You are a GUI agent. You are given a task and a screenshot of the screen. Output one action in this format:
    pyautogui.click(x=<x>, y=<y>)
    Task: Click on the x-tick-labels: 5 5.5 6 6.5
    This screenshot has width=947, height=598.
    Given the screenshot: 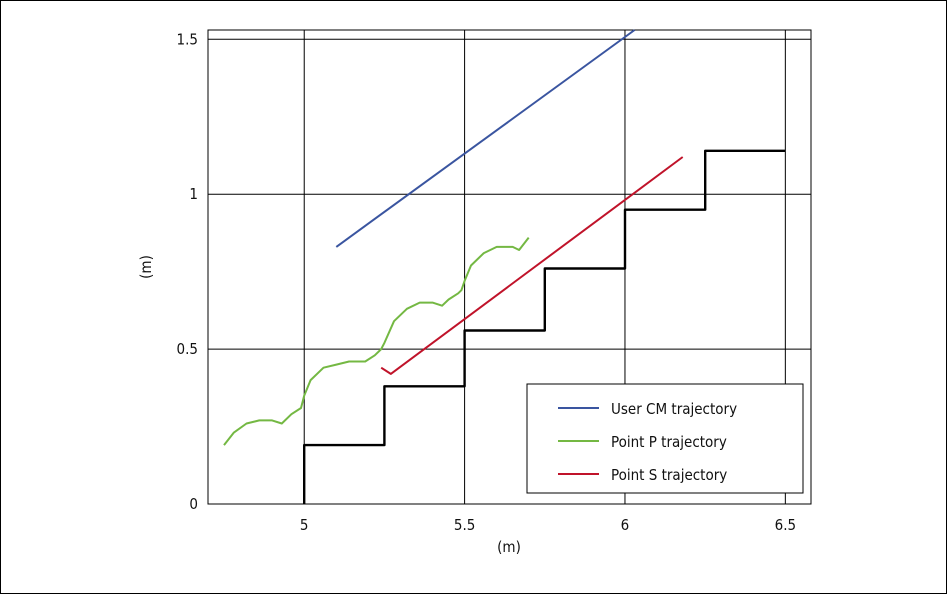 What is the action you would take?
    pyautogui.click(x=548, y=525)
    